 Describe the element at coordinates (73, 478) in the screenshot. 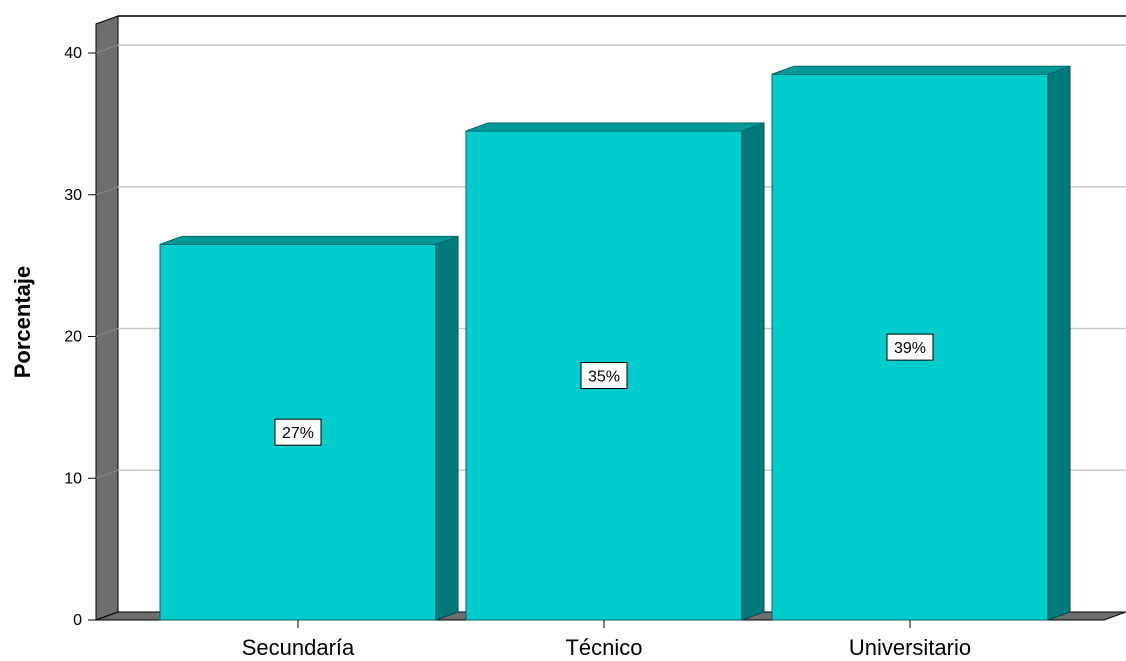

I see `y-tick-label: 10` at that location.